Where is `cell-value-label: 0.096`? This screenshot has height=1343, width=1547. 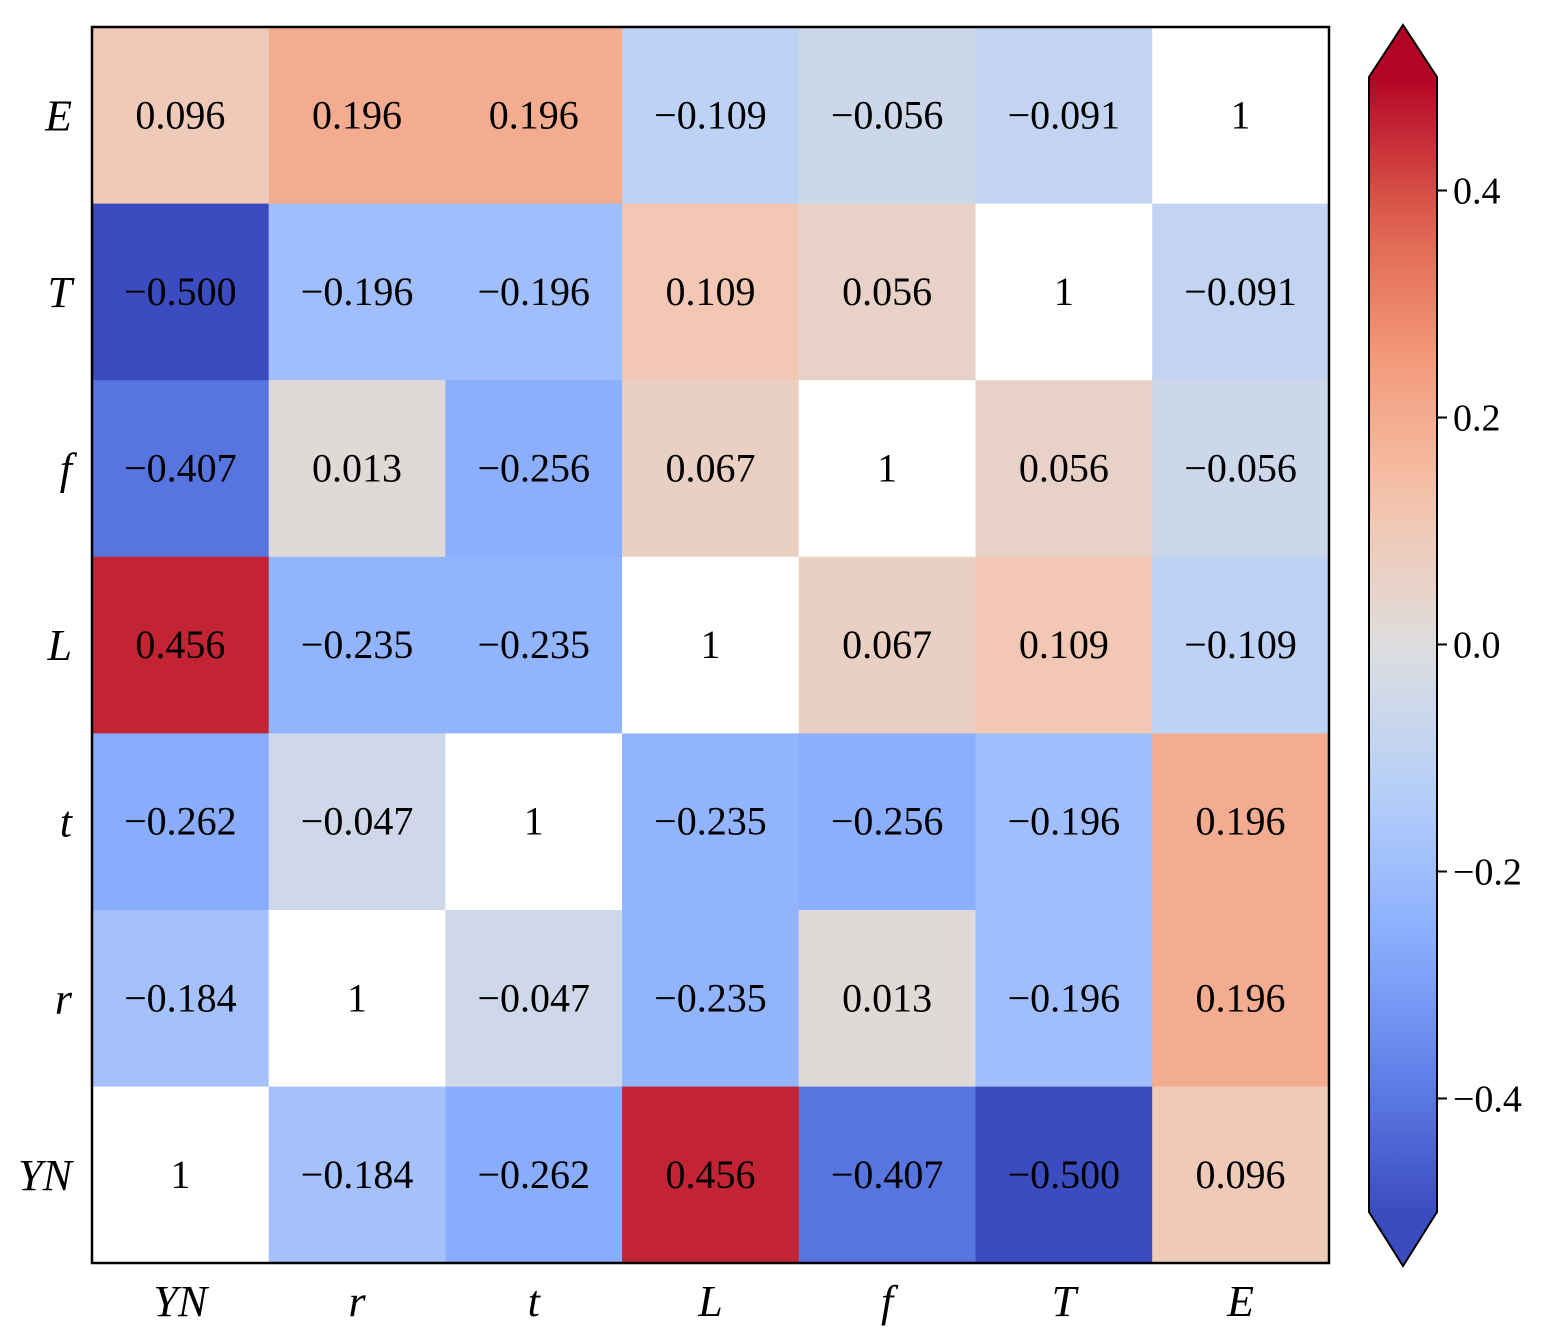
cell-value-label: 0.096 is located at coordinates (180, 114).